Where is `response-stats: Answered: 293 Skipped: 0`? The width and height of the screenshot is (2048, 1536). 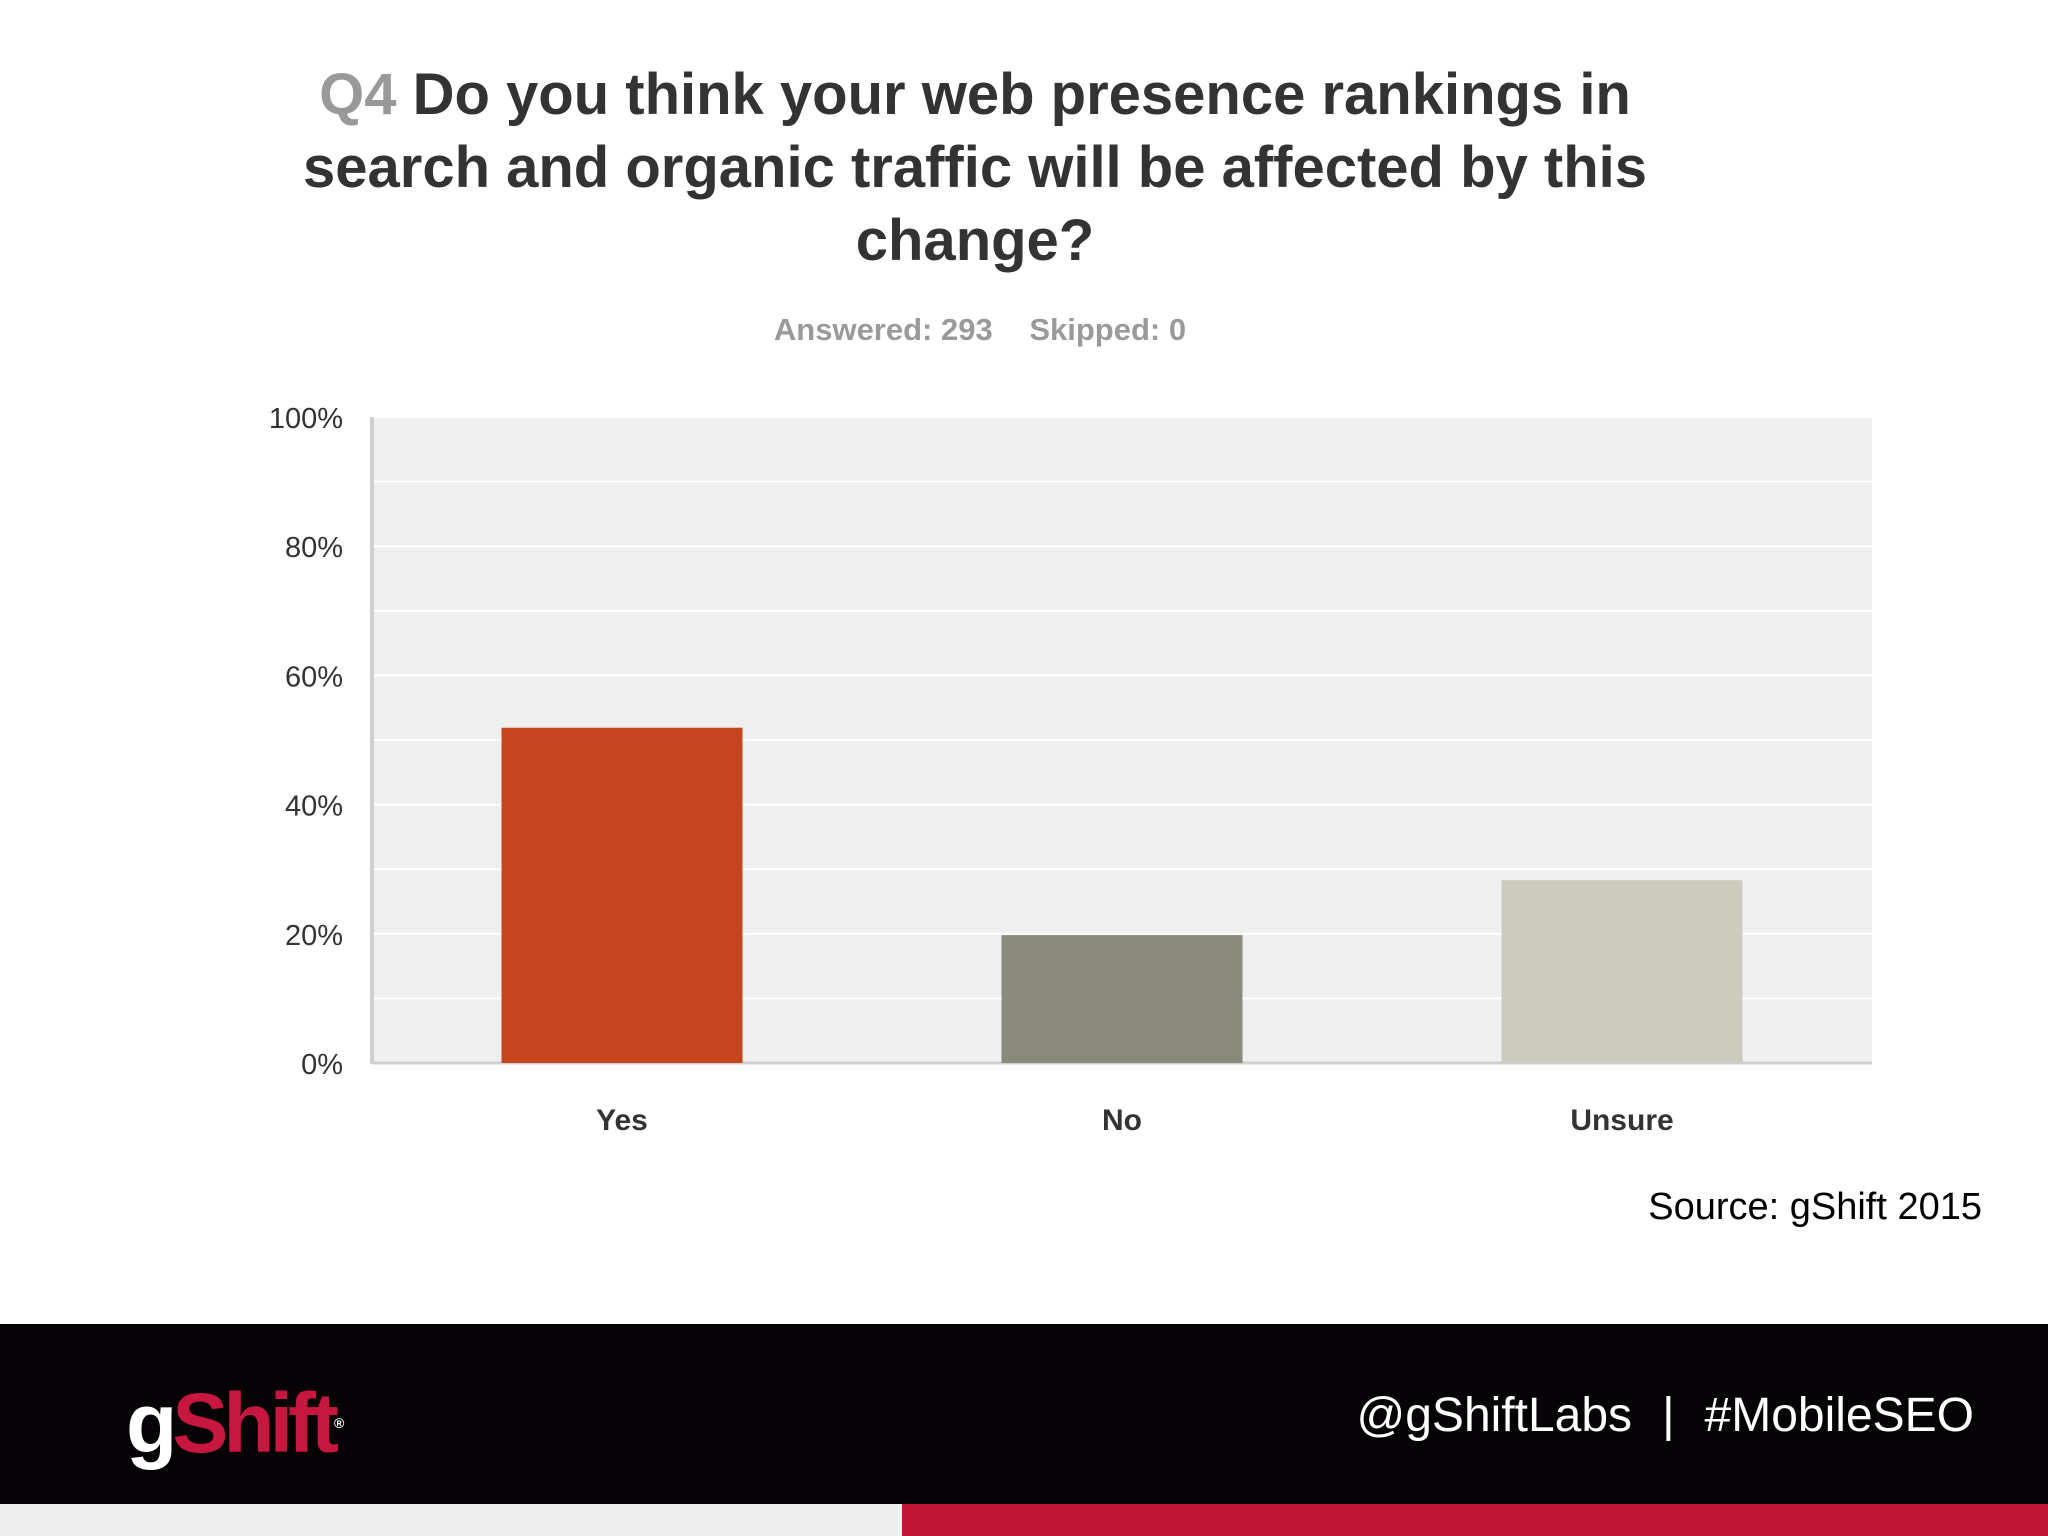
response-stats: Answered: 293 Skipped: 0 is located at coordinates (980, 330).